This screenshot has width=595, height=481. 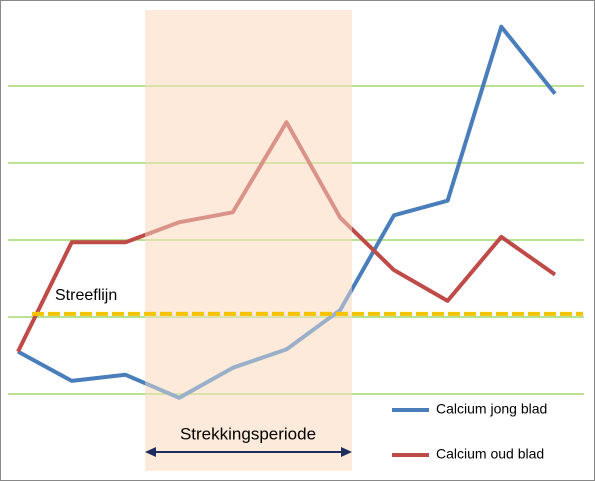 I want to click on legend-label: Calcium oud blad, so click(x=490, y=454).